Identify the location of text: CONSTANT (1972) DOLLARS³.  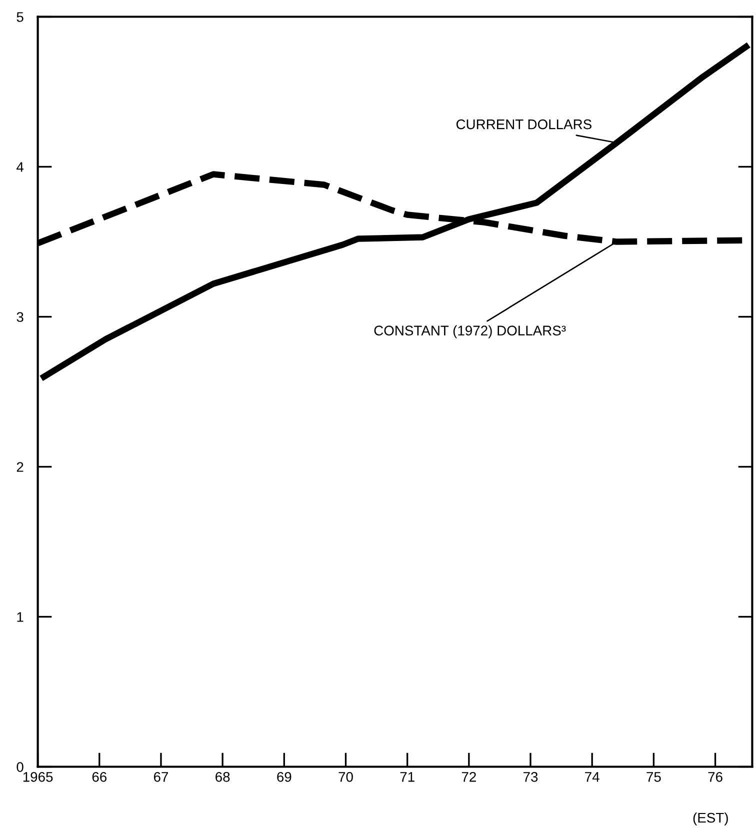
(470, 331).